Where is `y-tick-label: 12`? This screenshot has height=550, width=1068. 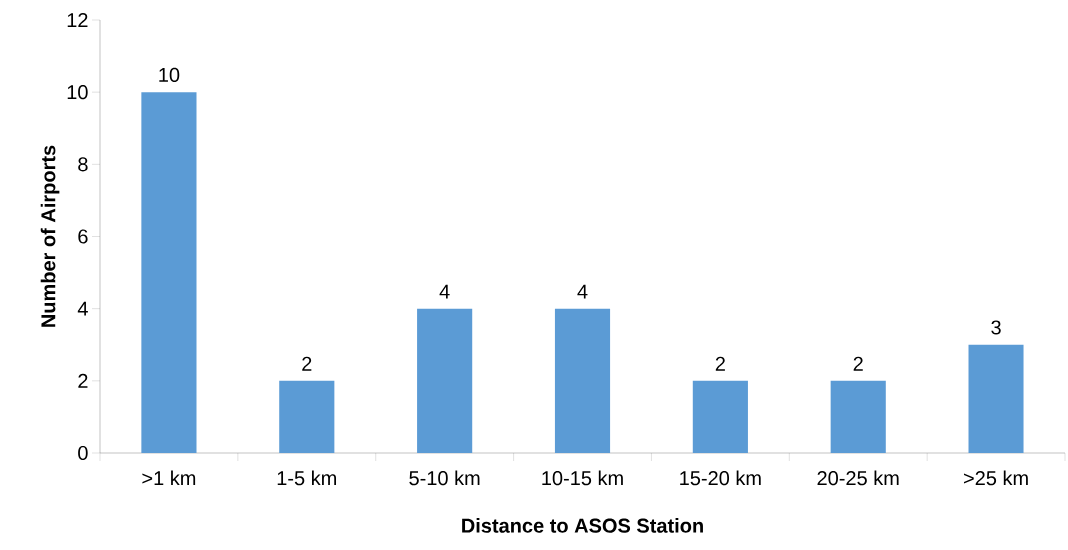
y-tick-label: 12 is located at coordinates (77, 20).